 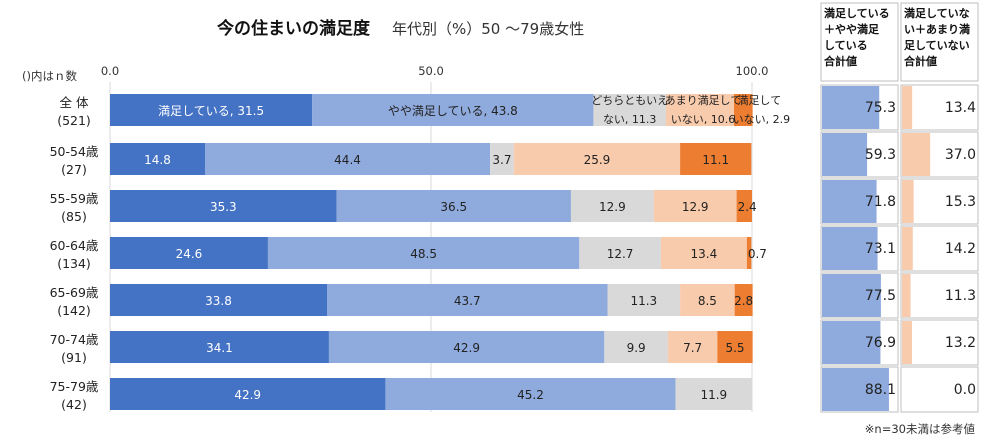 What do you see at coordinates (965, 390) in the screenshot?
I see `summary-value: 0.0` at bounding box center [965, 390].